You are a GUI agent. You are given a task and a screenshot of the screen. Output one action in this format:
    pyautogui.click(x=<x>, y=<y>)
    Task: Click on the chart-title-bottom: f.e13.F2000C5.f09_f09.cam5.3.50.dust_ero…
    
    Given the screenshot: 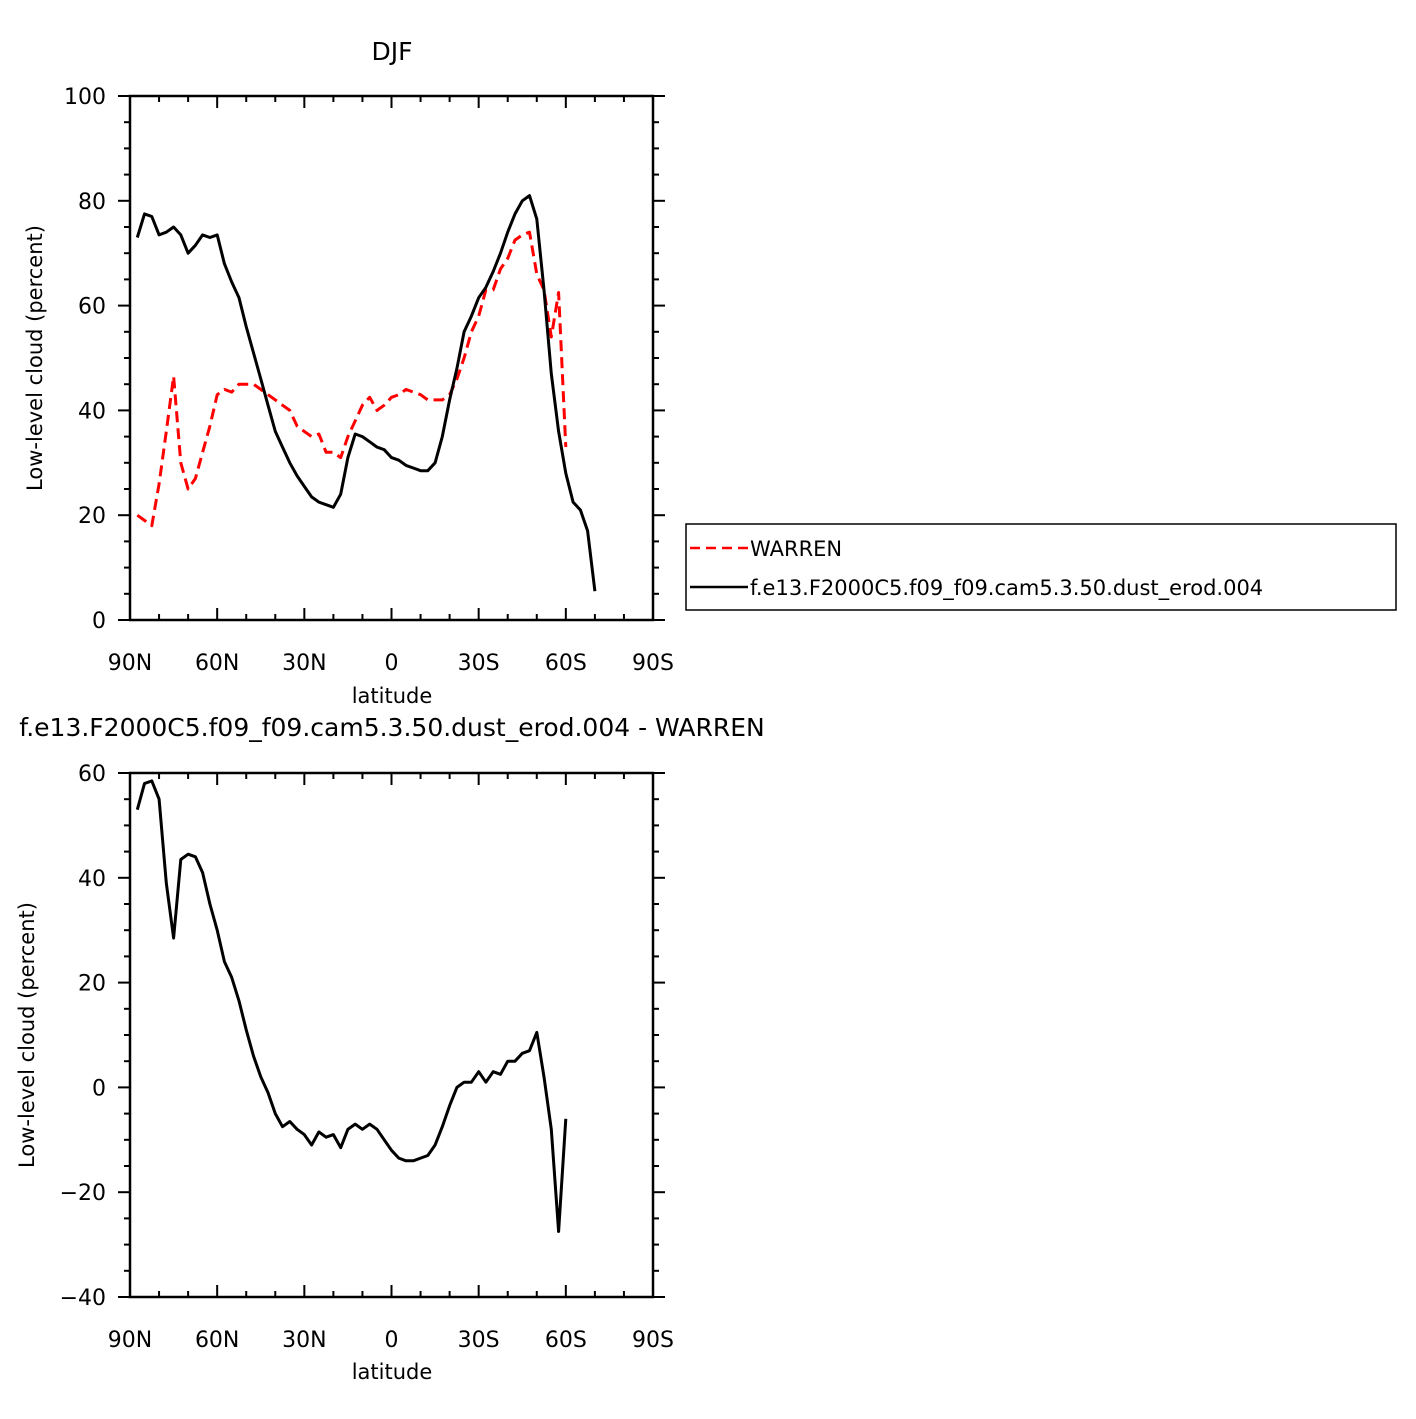 What is the action you would take?
    pyautogui.click(x=392, y=727)
    